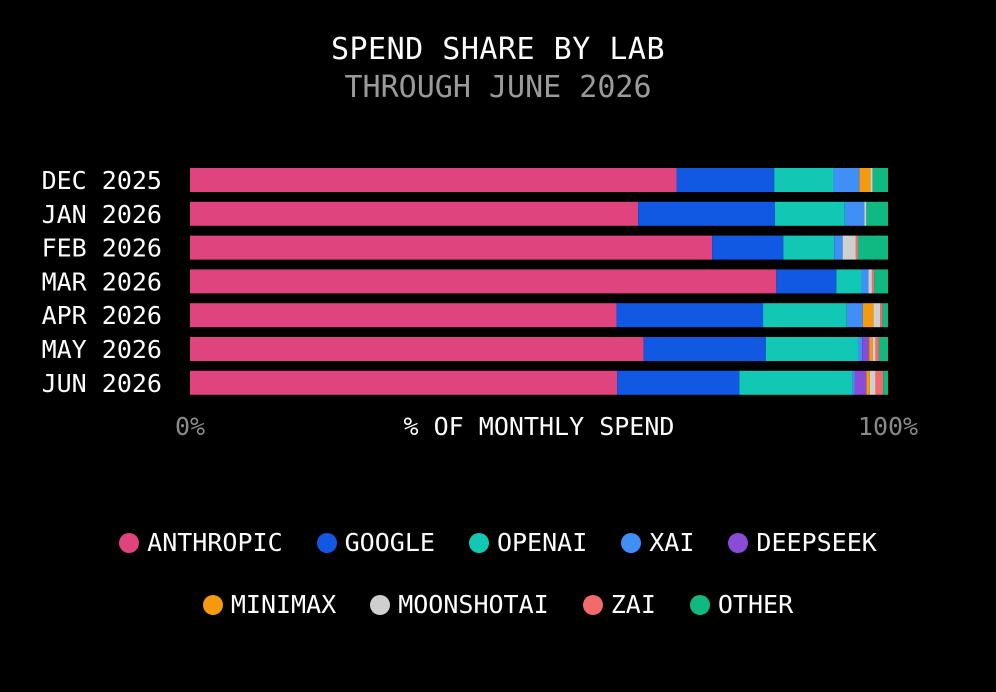  Describe the element at coordinates (877, 315) in the screenshot. I see `bar-segment-moonshotai-apr-2026` at that location.